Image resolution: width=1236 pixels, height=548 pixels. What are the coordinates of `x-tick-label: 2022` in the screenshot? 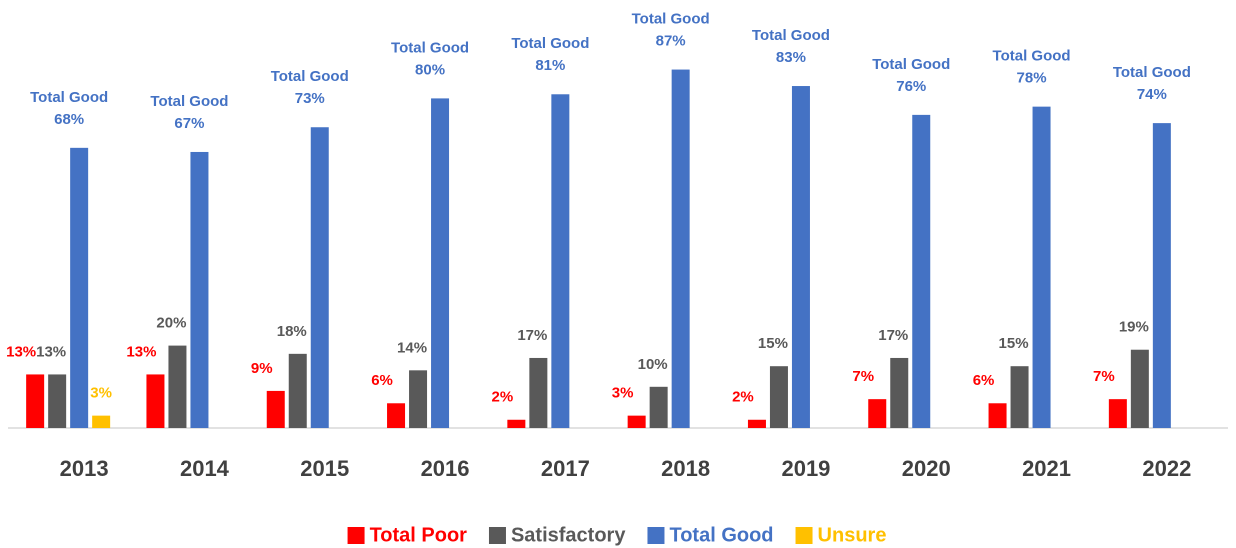 It's located at (1166, 468).